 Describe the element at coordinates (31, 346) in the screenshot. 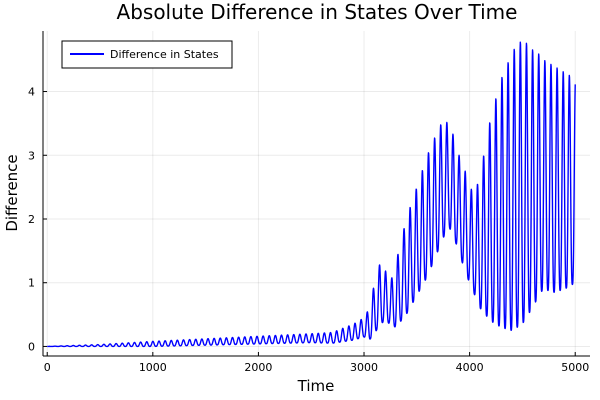

I see `y-tick-label: 0` at that location.